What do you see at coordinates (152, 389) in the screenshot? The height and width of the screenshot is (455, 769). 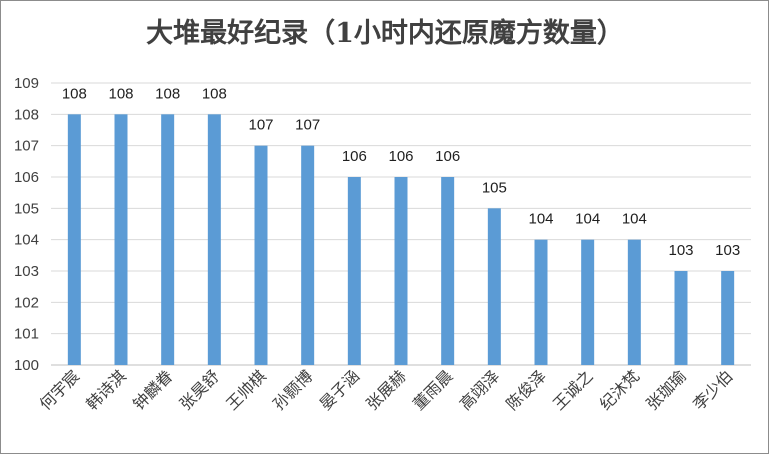 I see `category-label: 钟麟眷` at bounding box center [152, 389].